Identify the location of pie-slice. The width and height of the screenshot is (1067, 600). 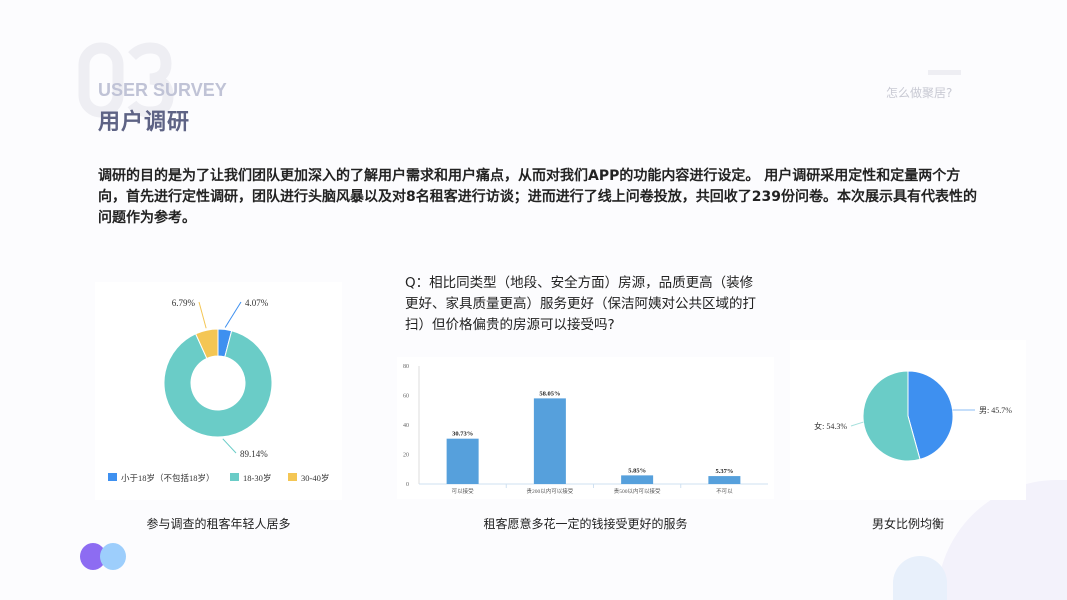
(891, 416).